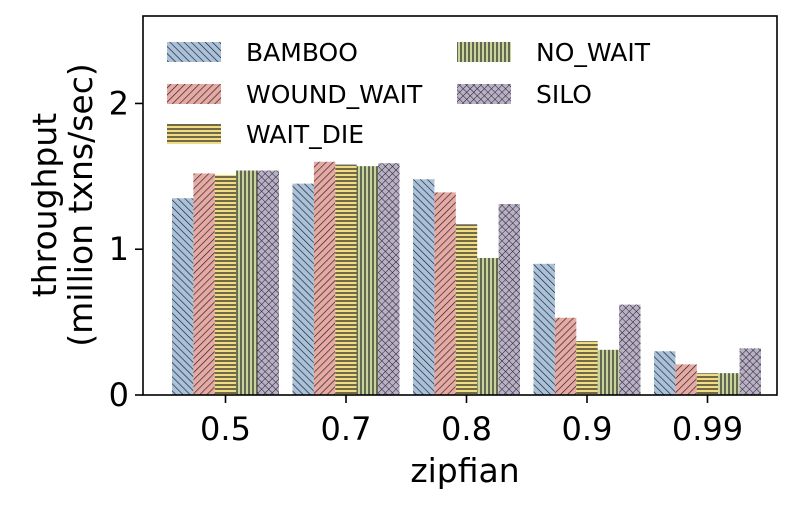 The width and height of the screenshot is (806, 508). Describe the element at coordinates (119, 103) in the screenshot. I see `y-tick-label: 2` at that location.